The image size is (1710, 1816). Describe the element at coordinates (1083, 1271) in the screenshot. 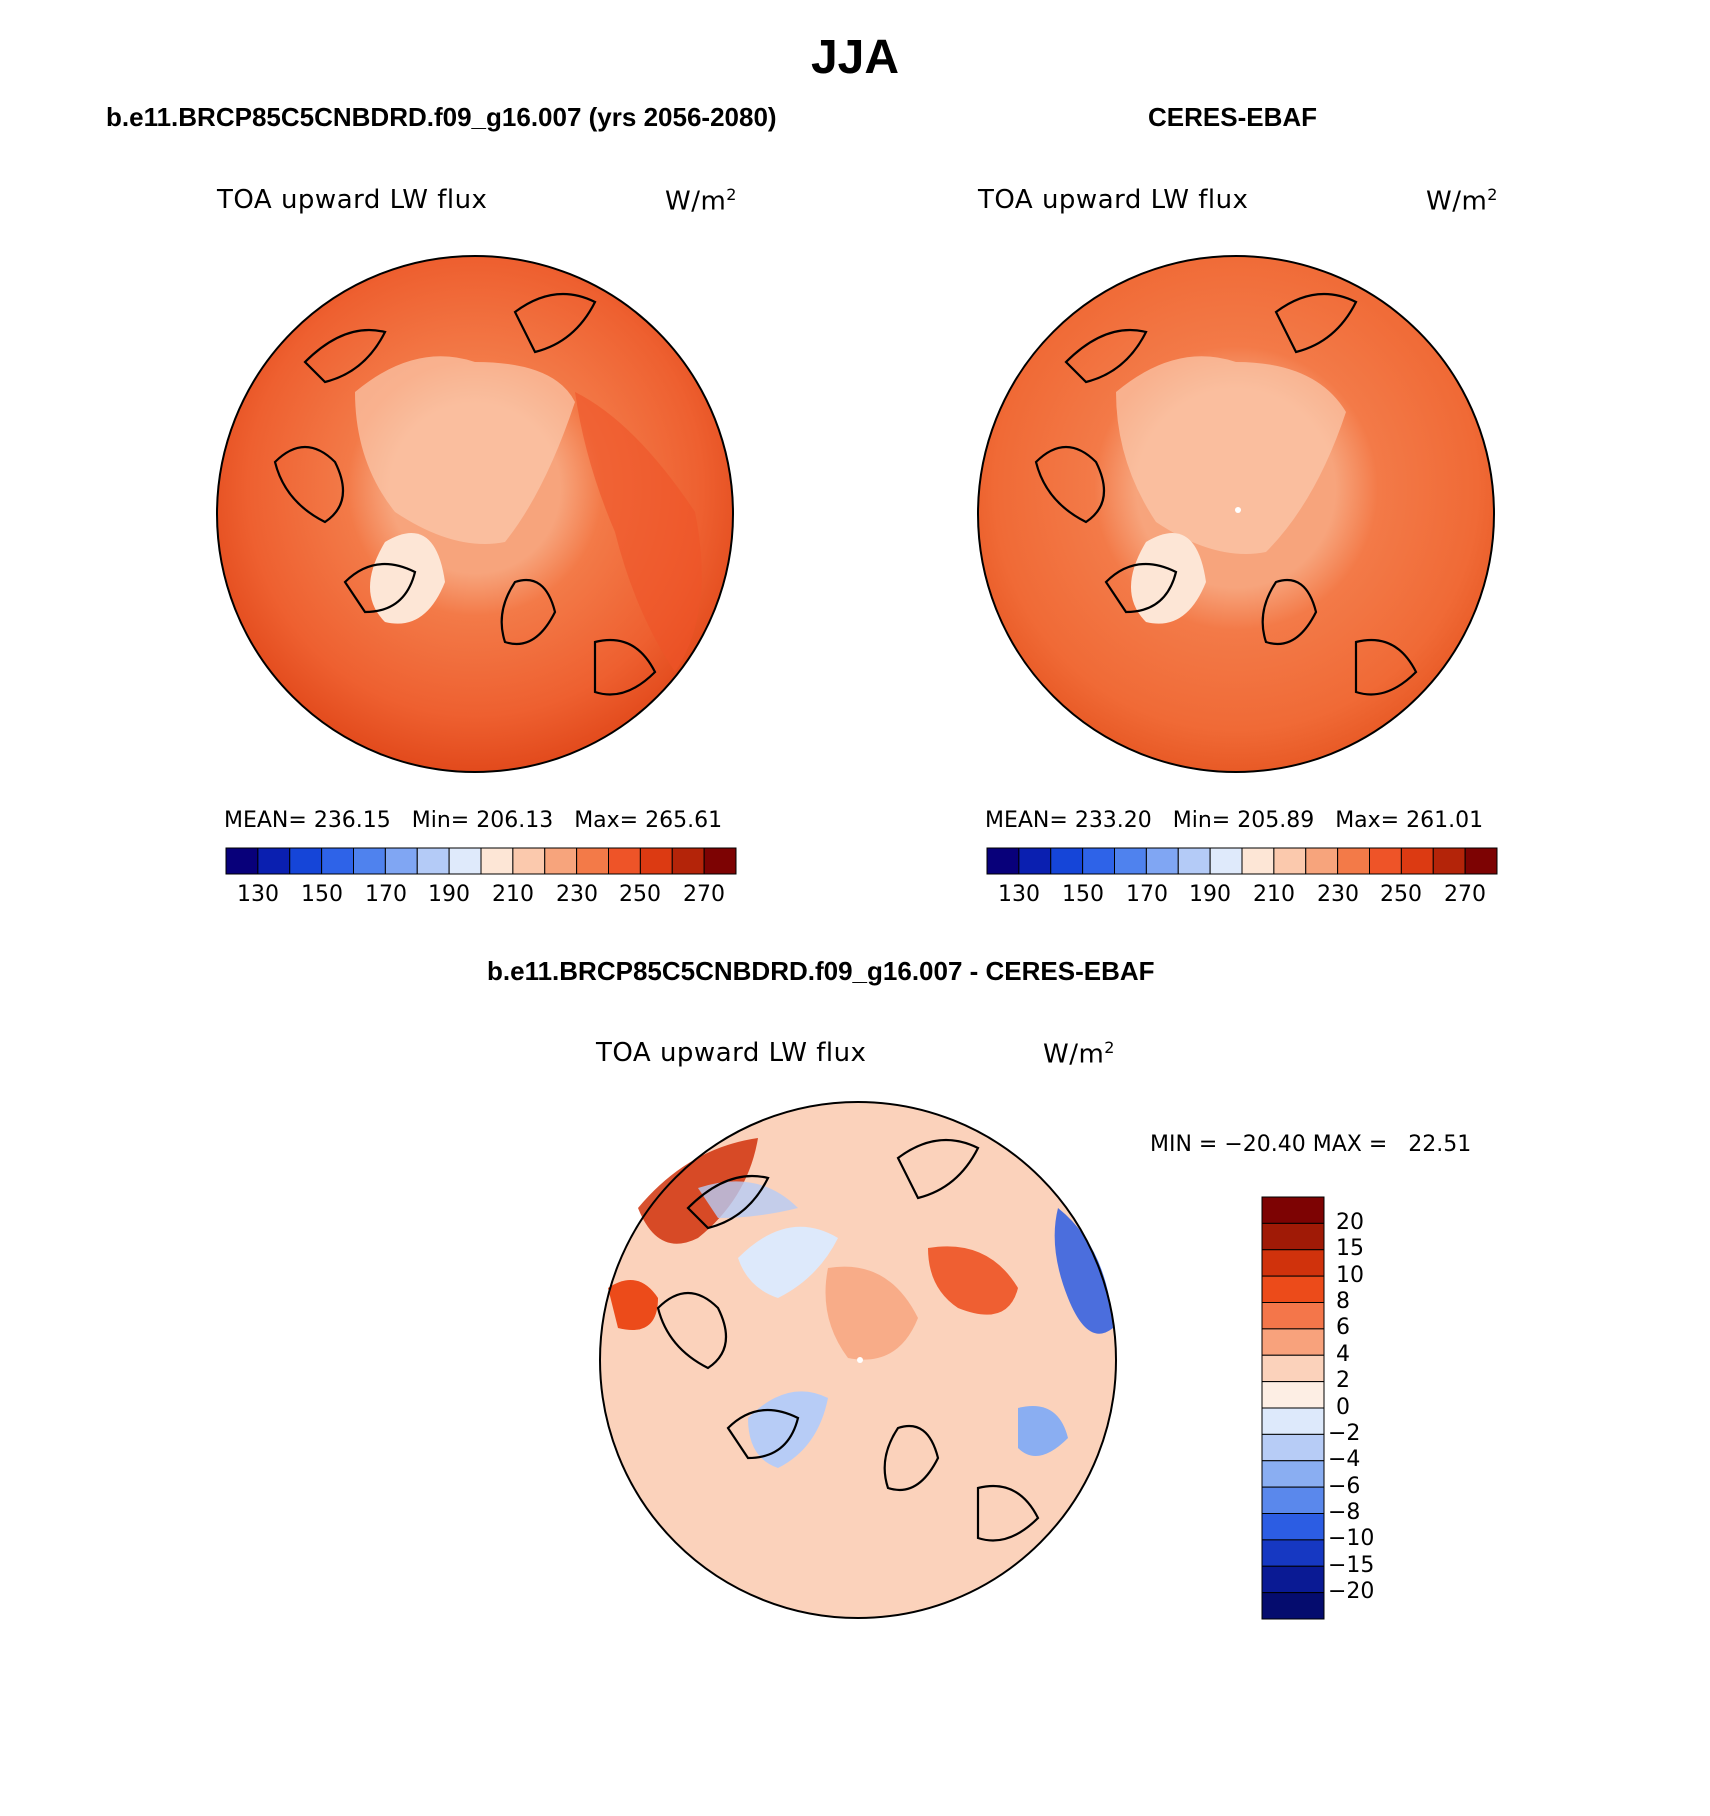

I see `strong-negative-region` at that location.